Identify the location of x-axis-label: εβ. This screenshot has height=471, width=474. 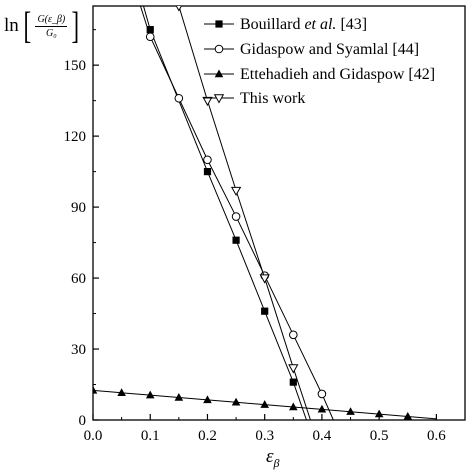
(272, 458).